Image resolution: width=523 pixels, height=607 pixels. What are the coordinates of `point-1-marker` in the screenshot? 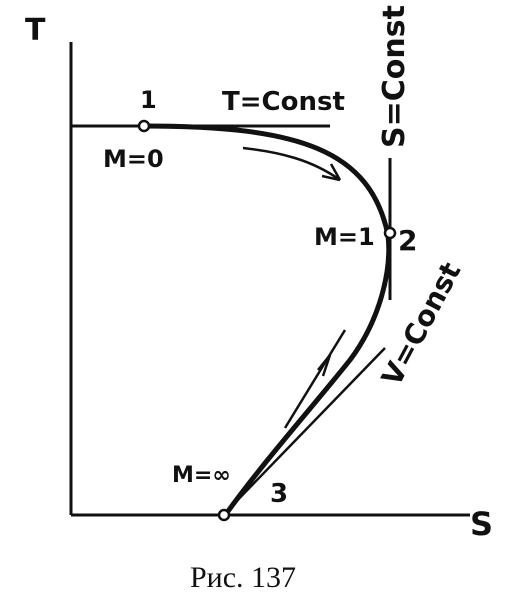 It's located at (144, 126).